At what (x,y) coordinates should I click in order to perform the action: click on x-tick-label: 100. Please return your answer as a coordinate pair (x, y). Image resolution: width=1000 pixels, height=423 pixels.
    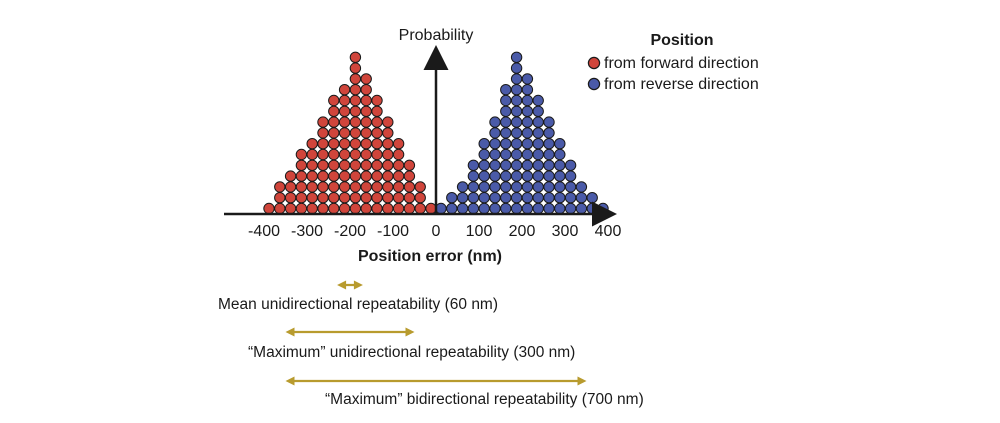
    Looking at the image, I should click on (479, 231).